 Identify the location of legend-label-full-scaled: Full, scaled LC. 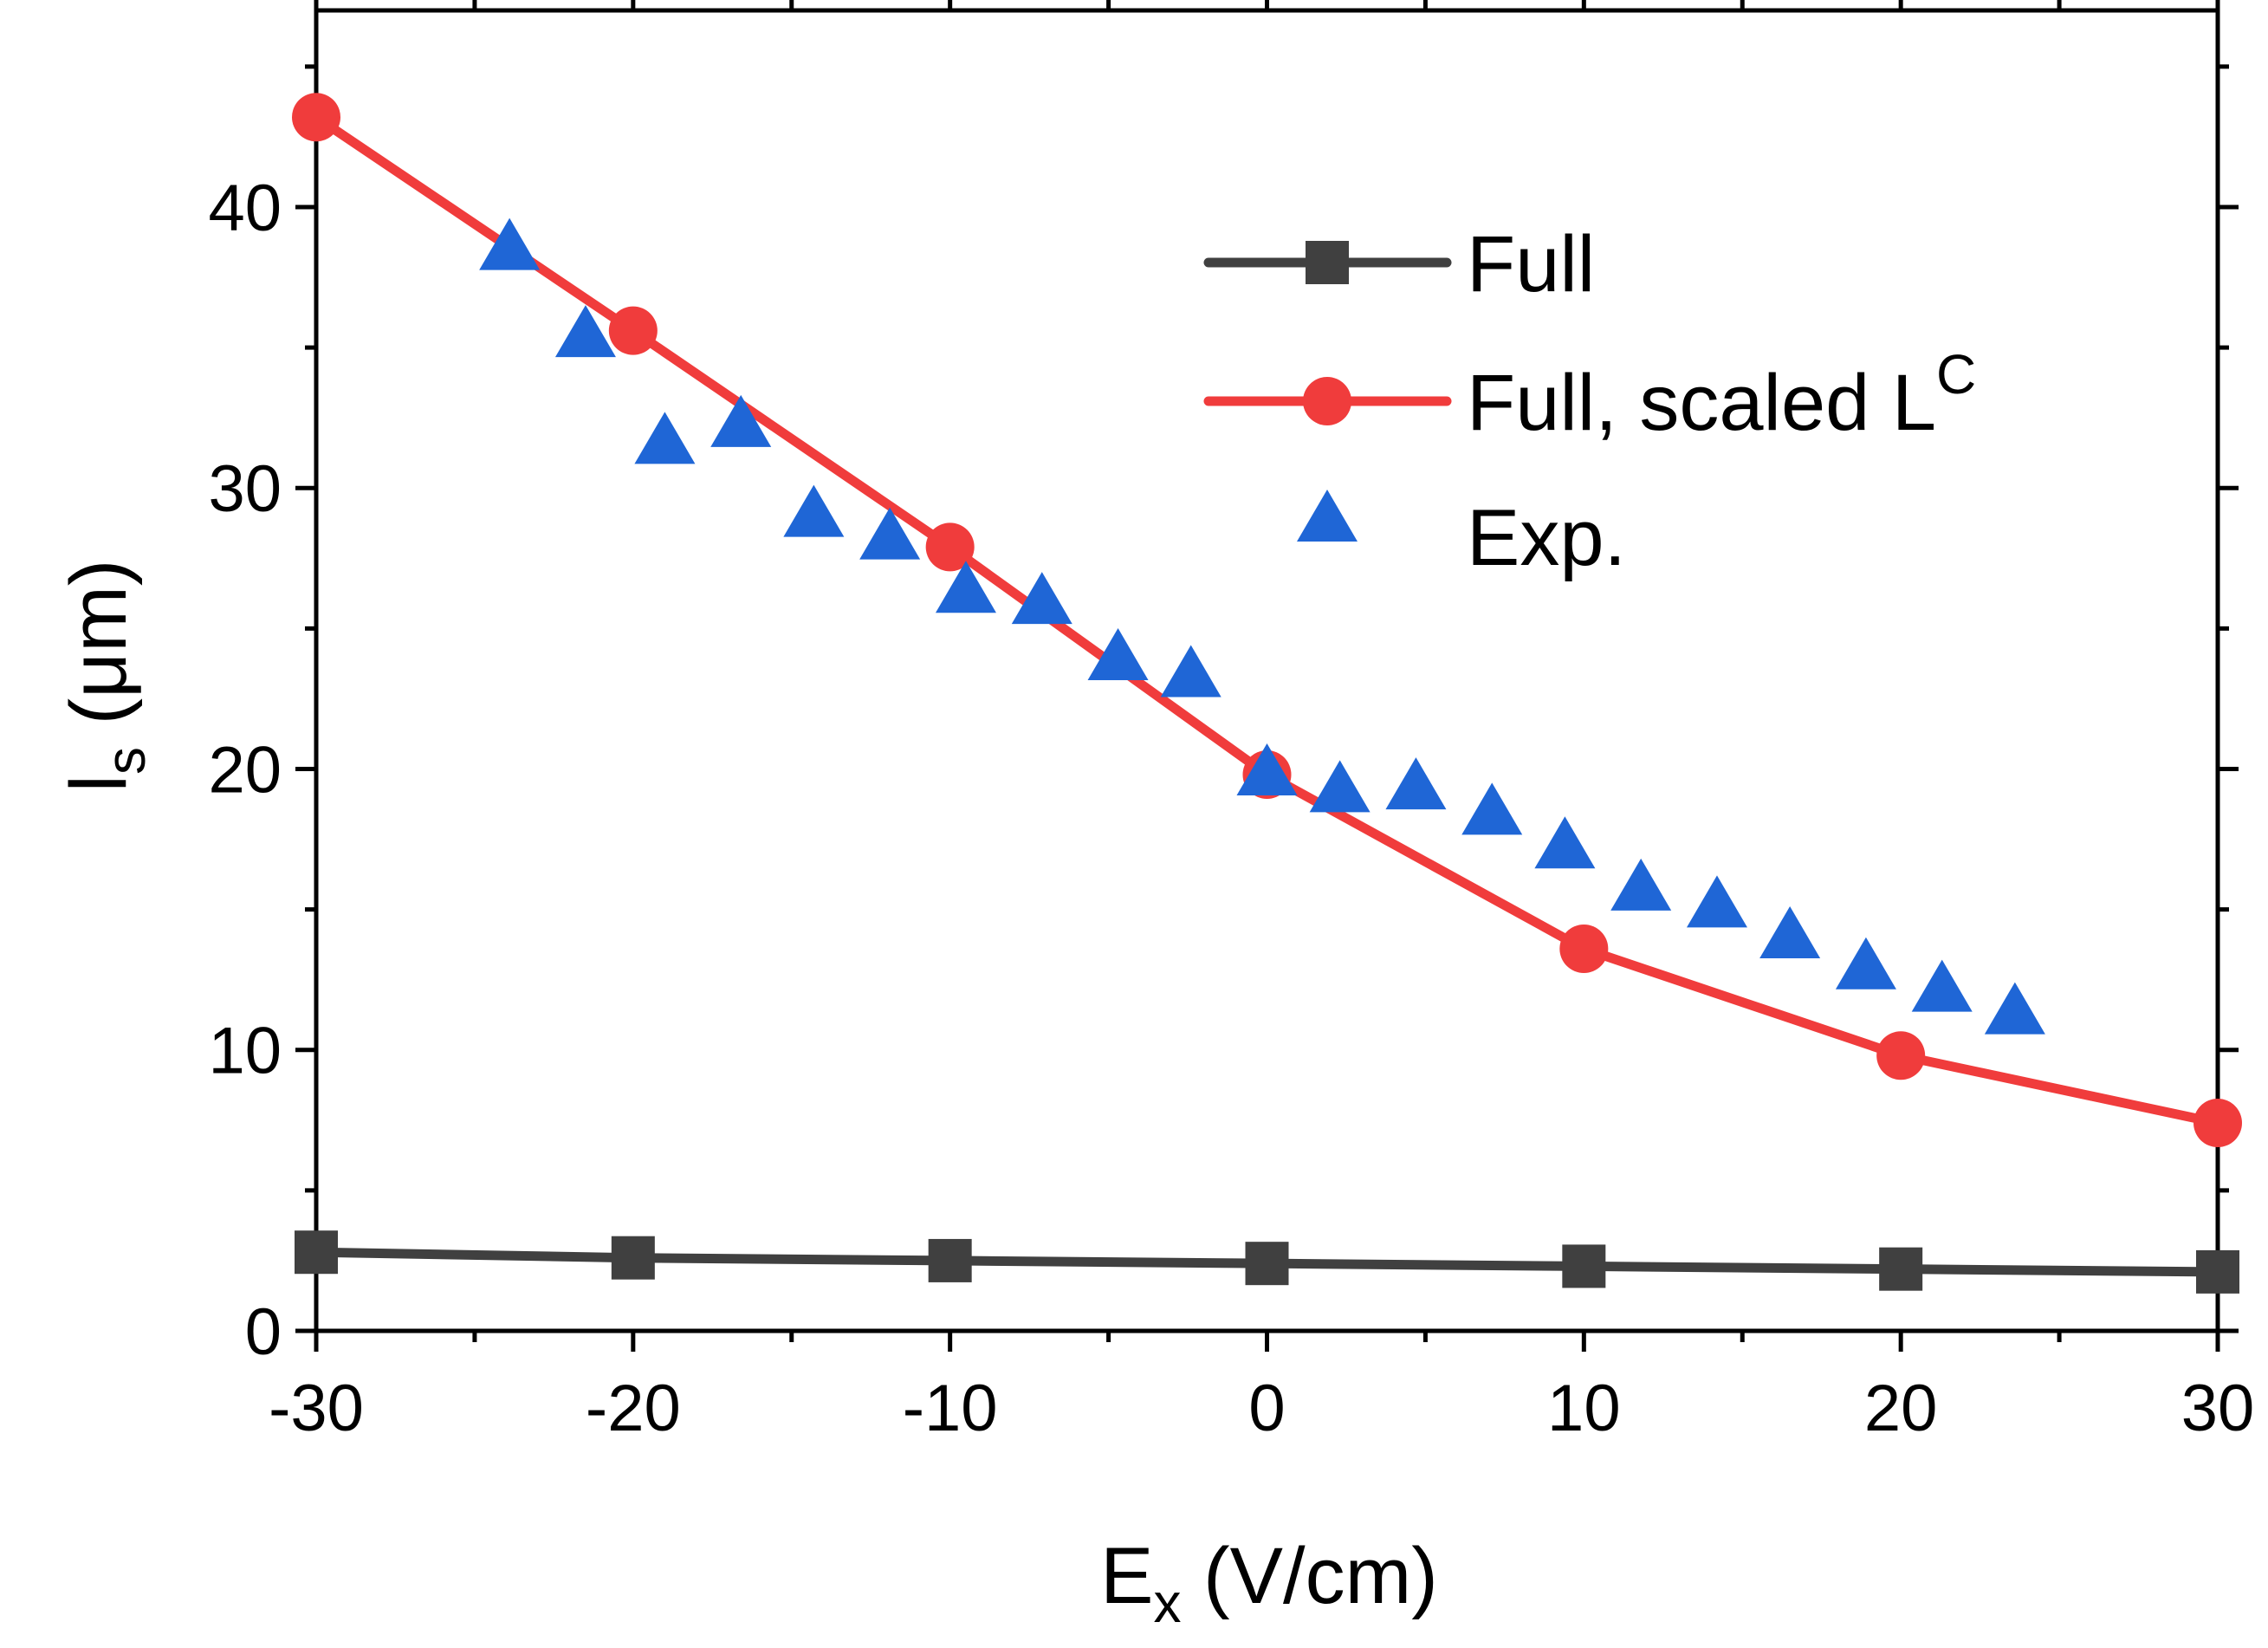
(1721, 395).